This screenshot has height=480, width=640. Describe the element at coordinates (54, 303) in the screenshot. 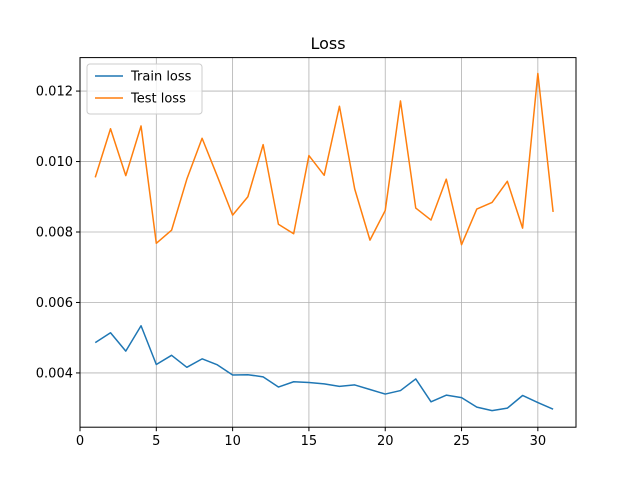

I see `y-tick-label: 0.006` at that location.